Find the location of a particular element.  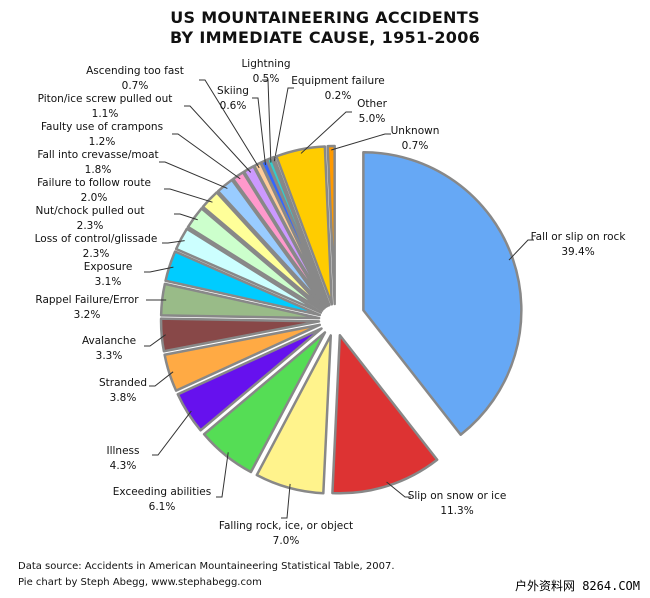

pie-slice-nut-chock-pulled-out is located at coordinates (255, 259).